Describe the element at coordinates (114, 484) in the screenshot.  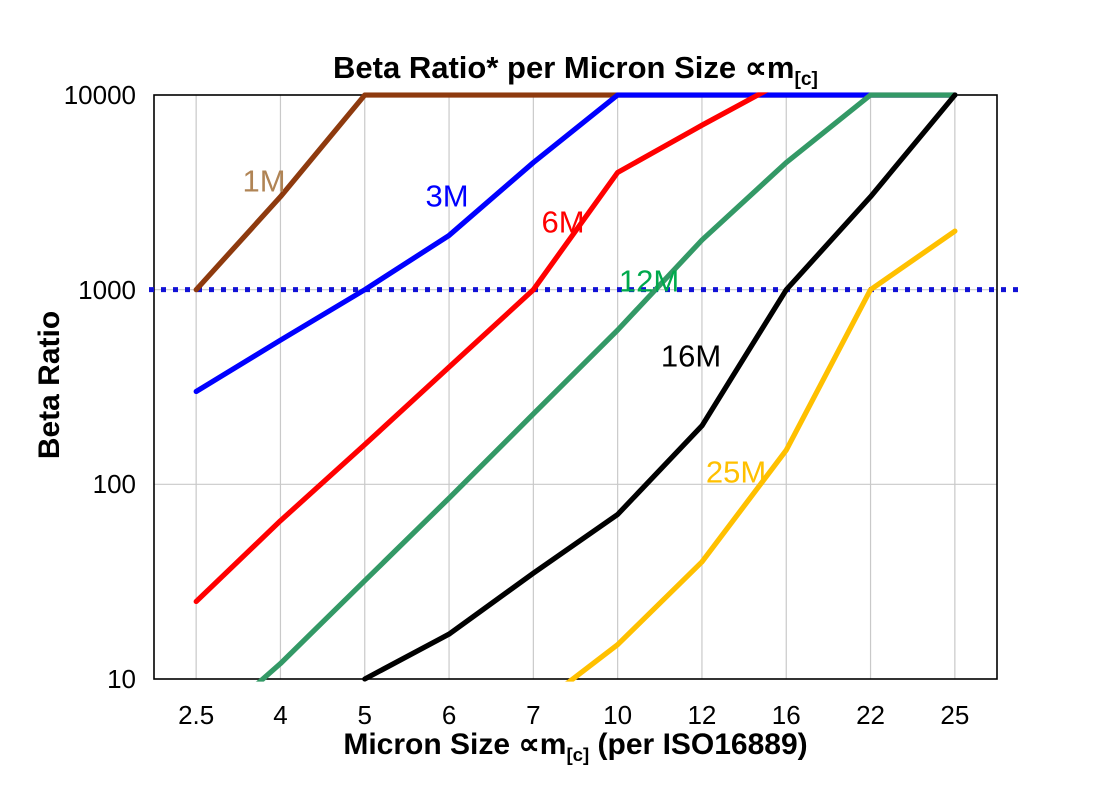
I see `y-tick-label: 100` at that location.